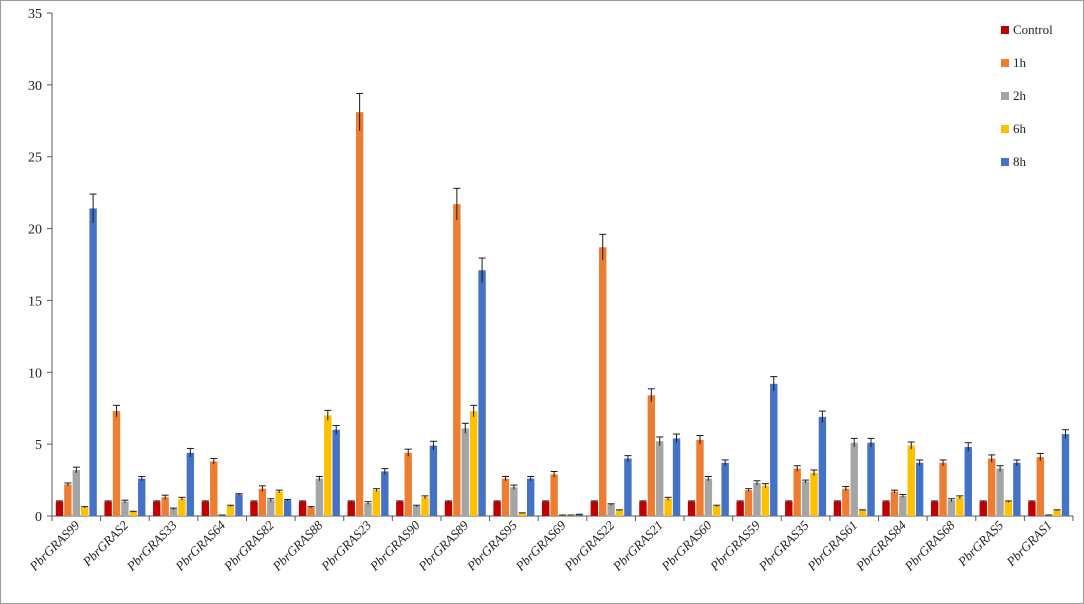  Describe the element at coordinates (943, 489) in the screenshot. I see `bar-PbrGRAS68-1h` at that location.